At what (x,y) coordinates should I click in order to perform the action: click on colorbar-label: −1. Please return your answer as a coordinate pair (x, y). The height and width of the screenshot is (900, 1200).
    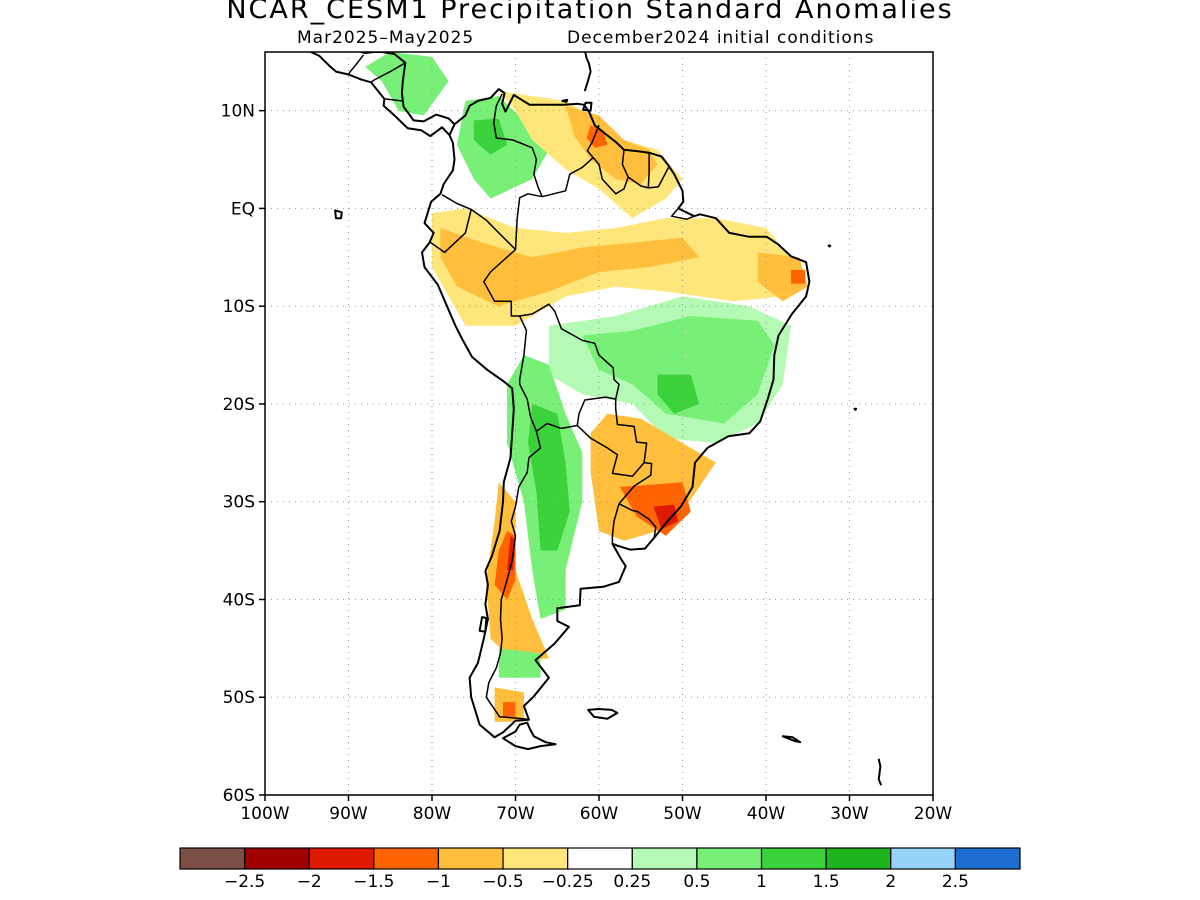
    Looking at the image, I should click on (438, 882).